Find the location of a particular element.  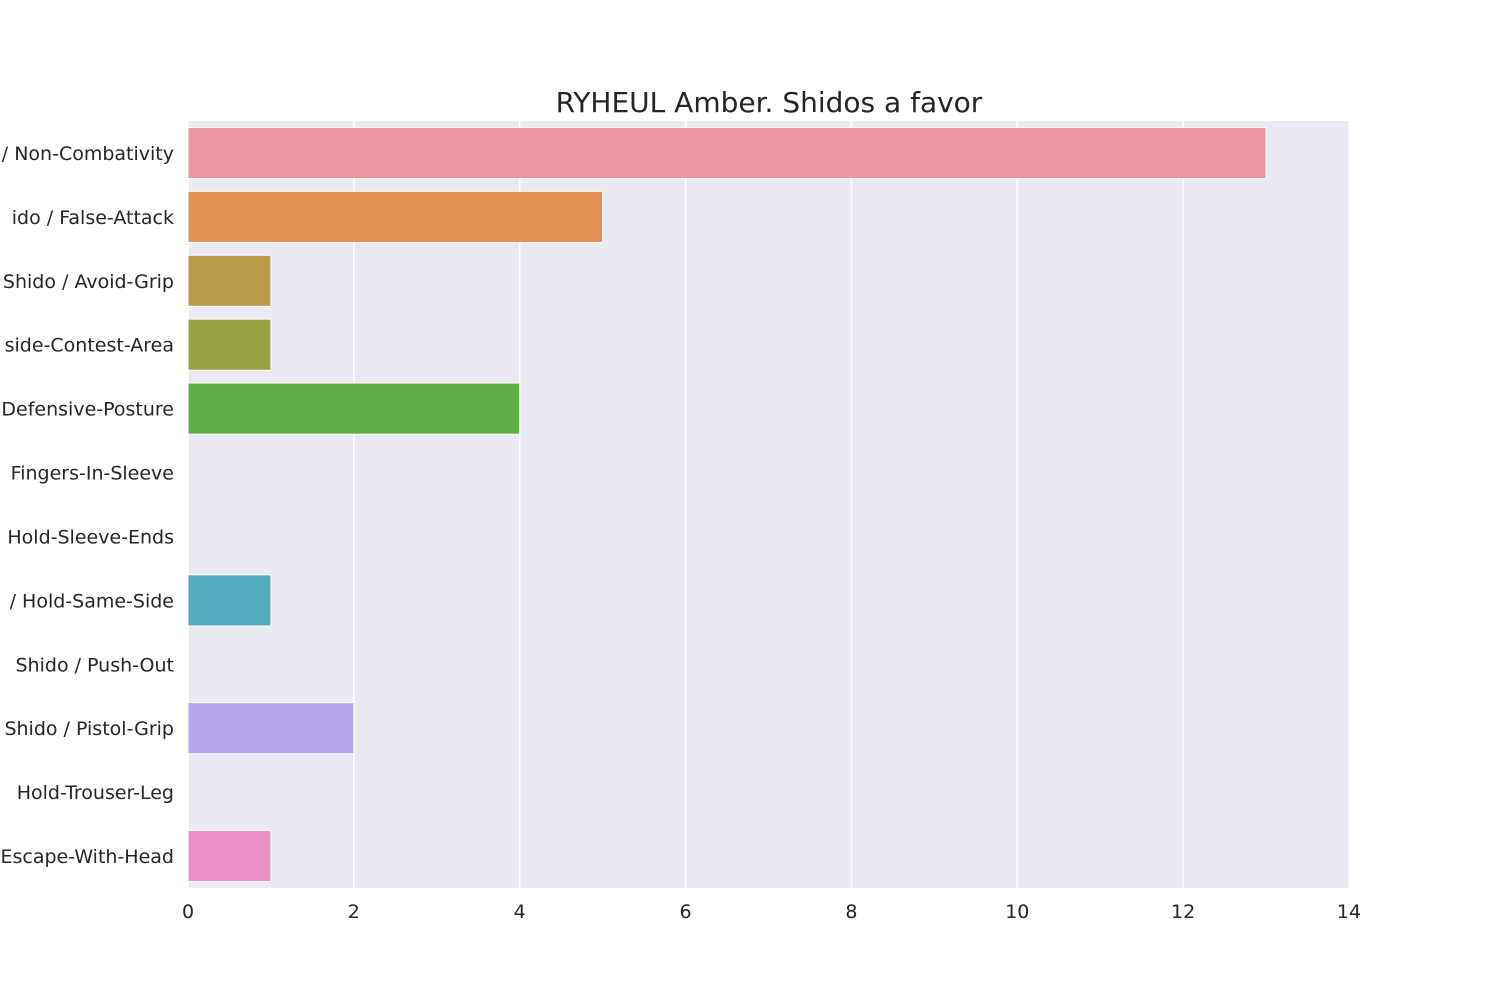

y-tick-label-9: Shido / Pistol-Grip is located at coordinates (89, 729).